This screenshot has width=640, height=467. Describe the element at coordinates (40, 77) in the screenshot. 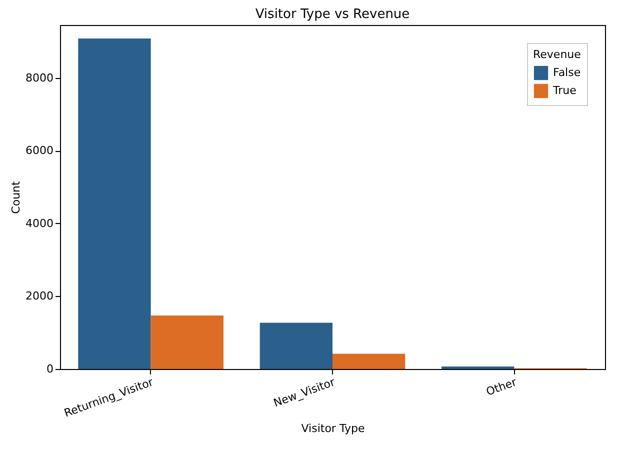

I see `y-tick-label: 8000` at that location.